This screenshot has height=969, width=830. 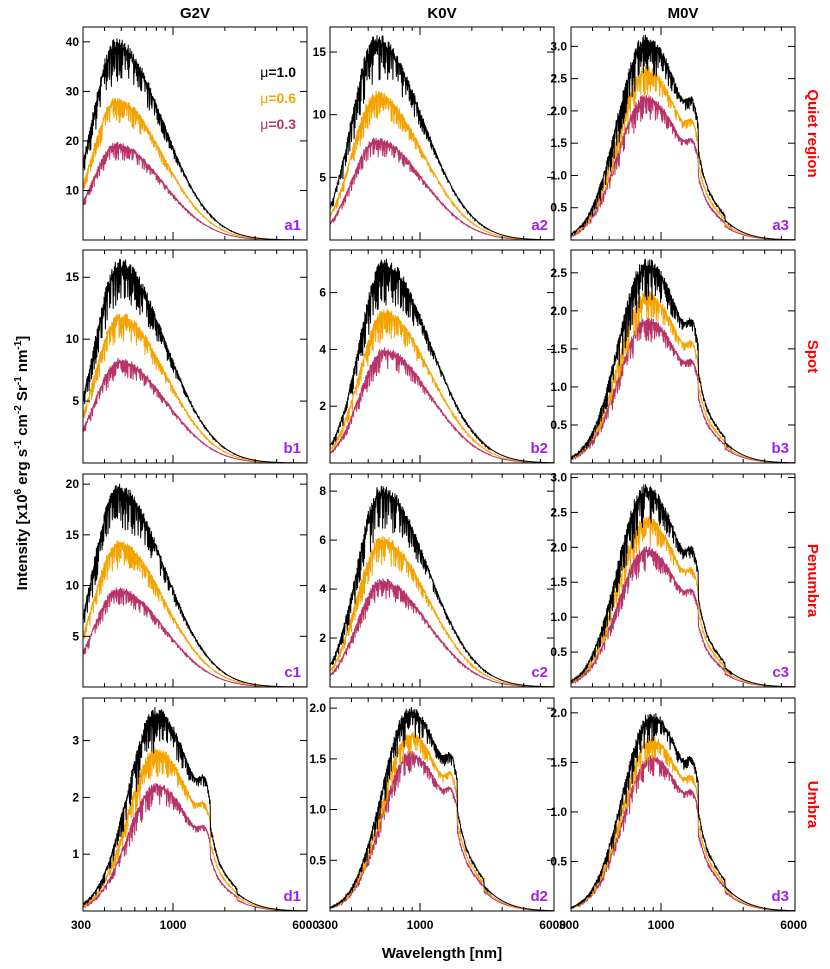 I want to click on panel-c1: 5 10 15 20 c1, so click(x=187, y=580).